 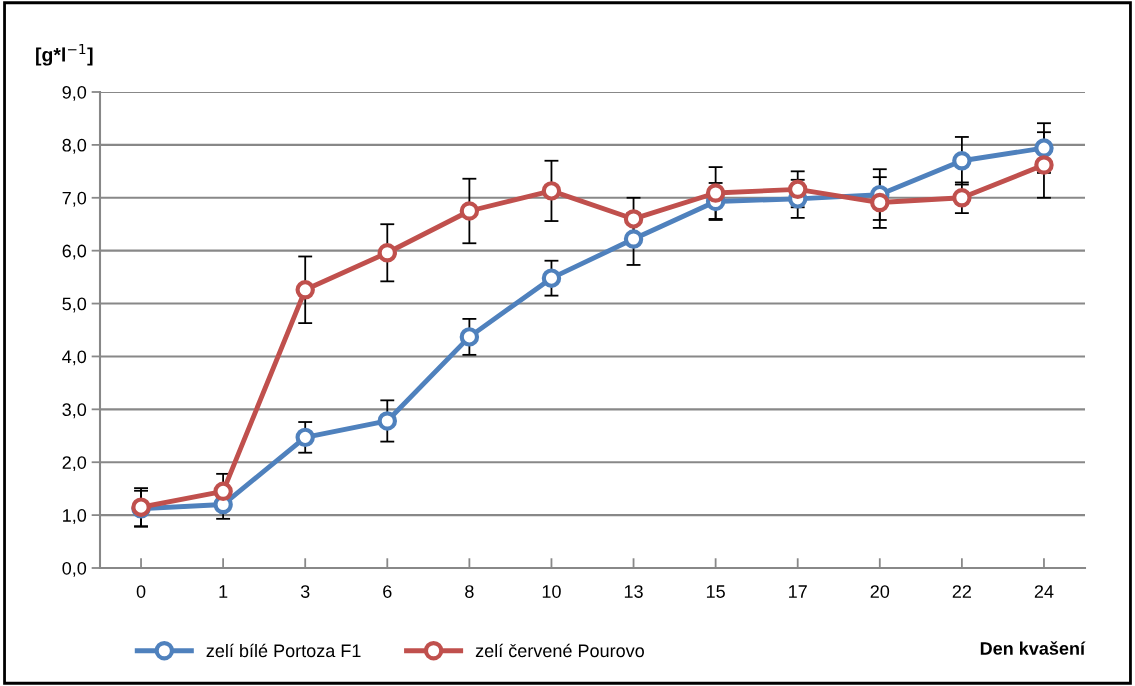 I want to click on x-tick-label: 8, so click(x=469, y=591).